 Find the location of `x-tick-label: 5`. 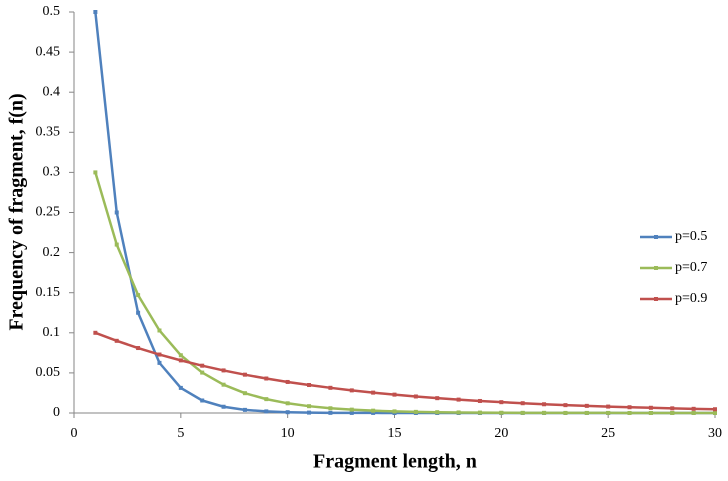

x-tick-label: 5 is located at coordinates (180, 433).